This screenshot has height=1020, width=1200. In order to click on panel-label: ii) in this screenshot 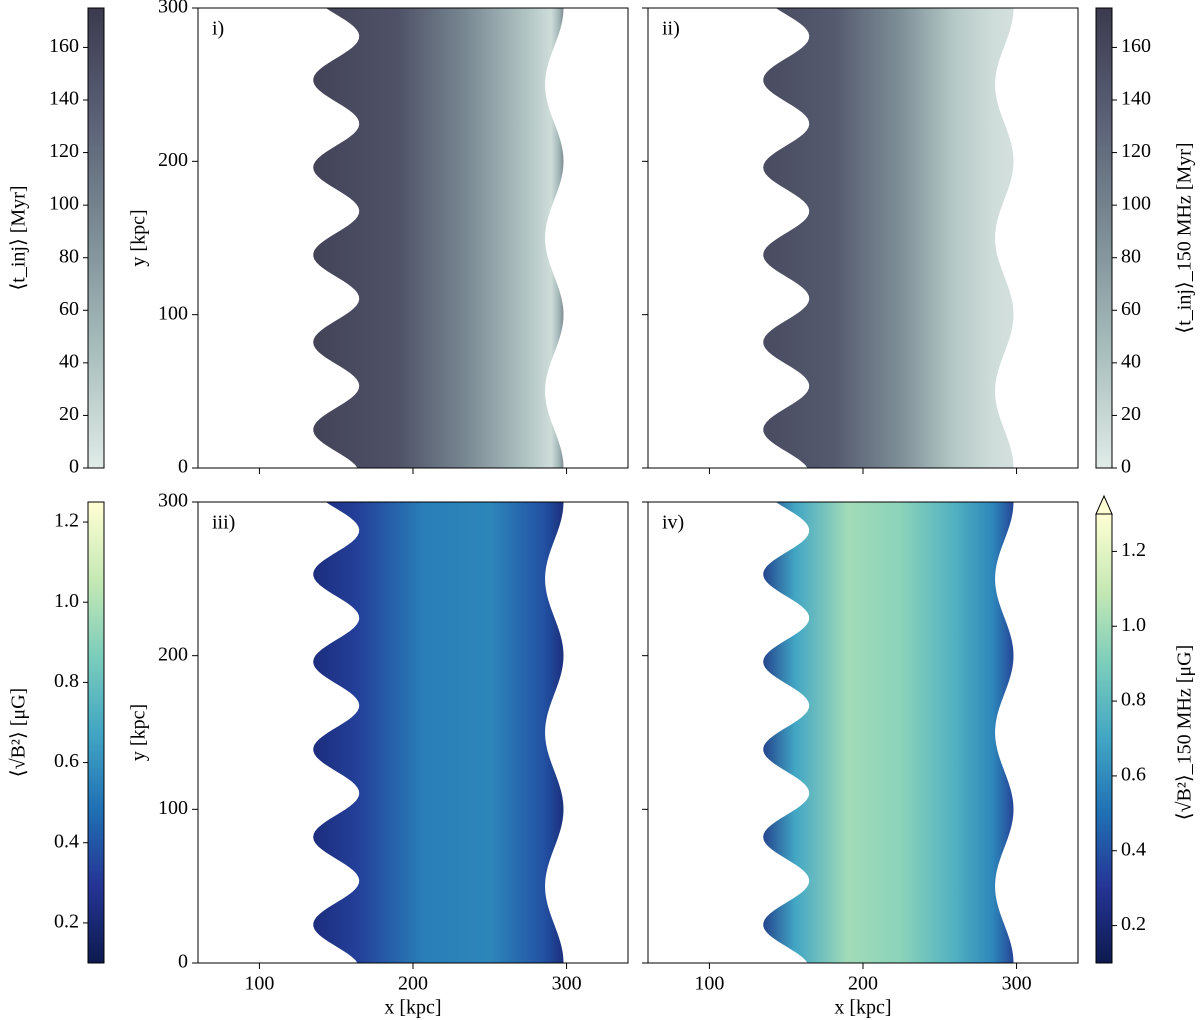, I will do `click(671, 29)`.